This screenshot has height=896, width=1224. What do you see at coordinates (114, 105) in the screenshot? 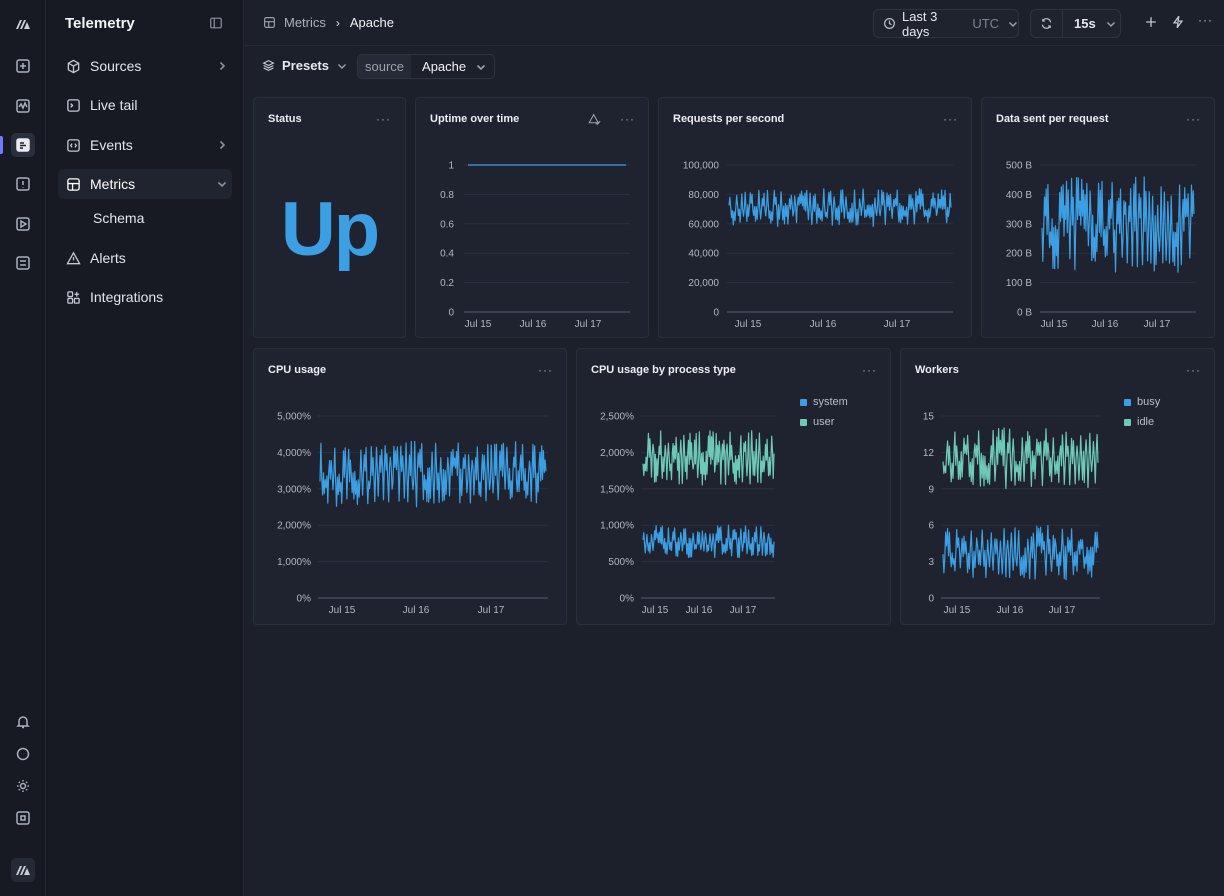
I see `sidebar-item-label: Live tail` at bounding box center [114, 105].